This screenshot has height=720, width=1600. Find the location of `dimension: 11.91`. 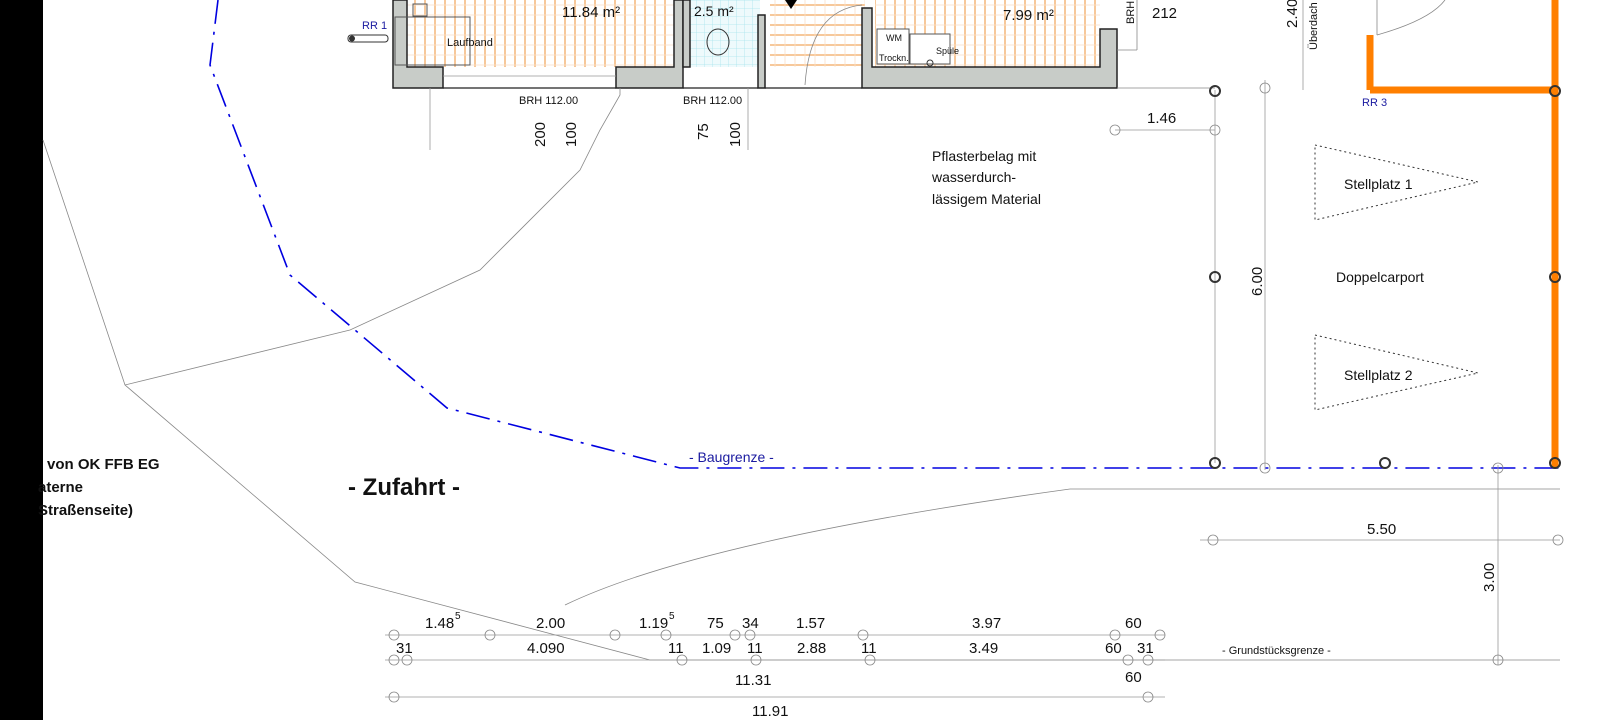

dimension: 11.91 is located at coordinates (770, 711).